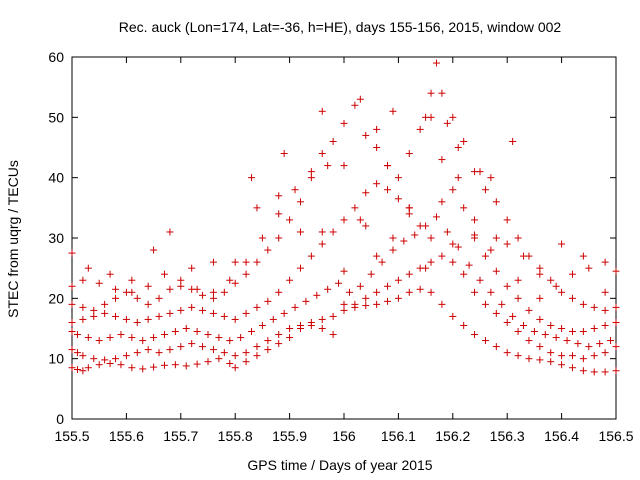  Describe the element at coordinates (235, 436) in the screenshot. I see `x-tick-label: 155.8` at that location.